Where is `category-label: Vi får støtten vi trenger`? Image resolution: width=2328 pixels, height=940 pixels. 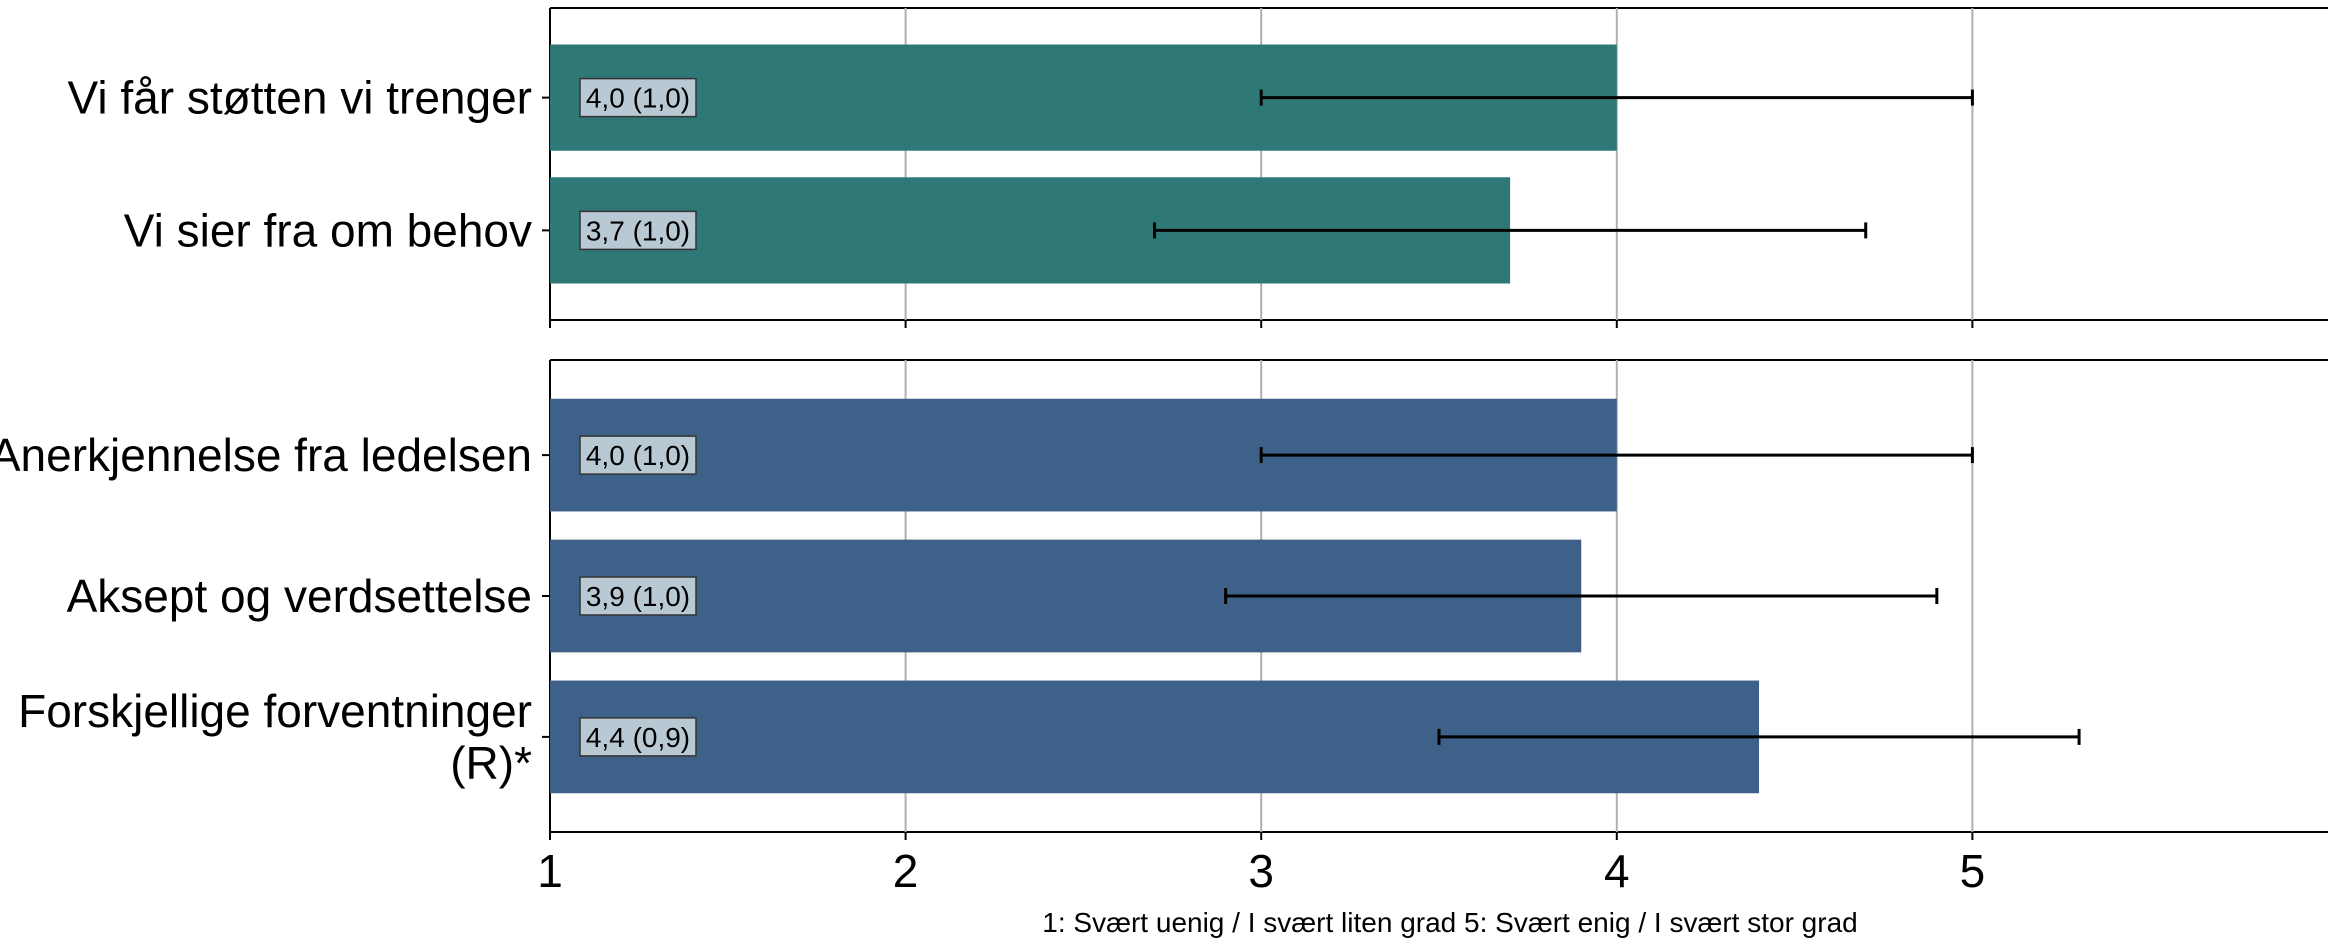 category-label: Vi får støtten vi trenger is located at coordinates (300, 98).